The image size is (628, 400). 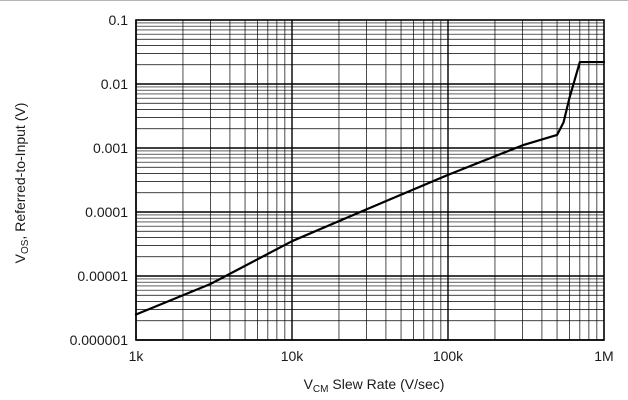 I want to click on x-tick-label: 1M, so click(x=603, y=356).